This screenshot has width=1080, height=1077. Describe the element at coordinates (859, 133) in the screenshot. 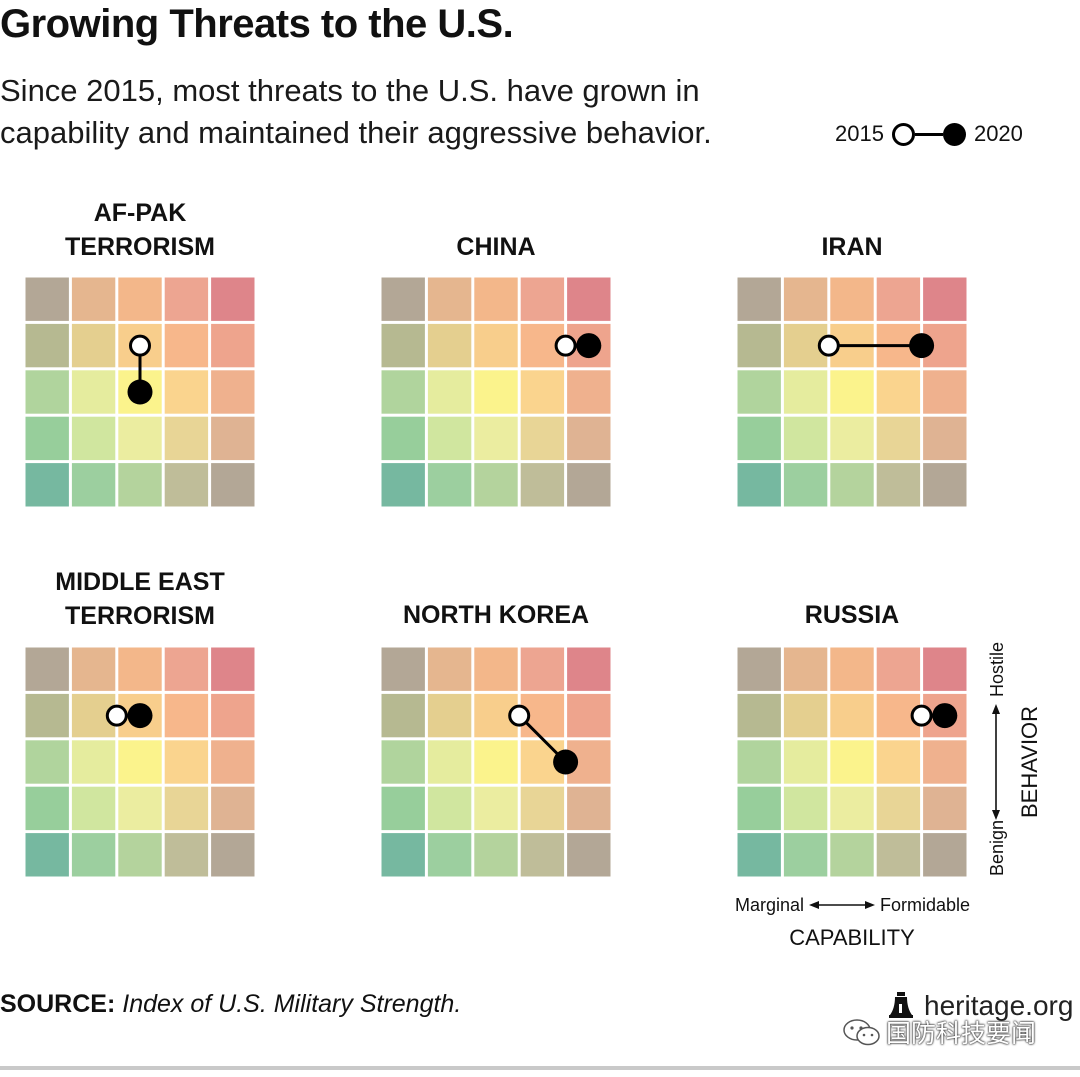

I see `legend-start-label: 2015` at that location.